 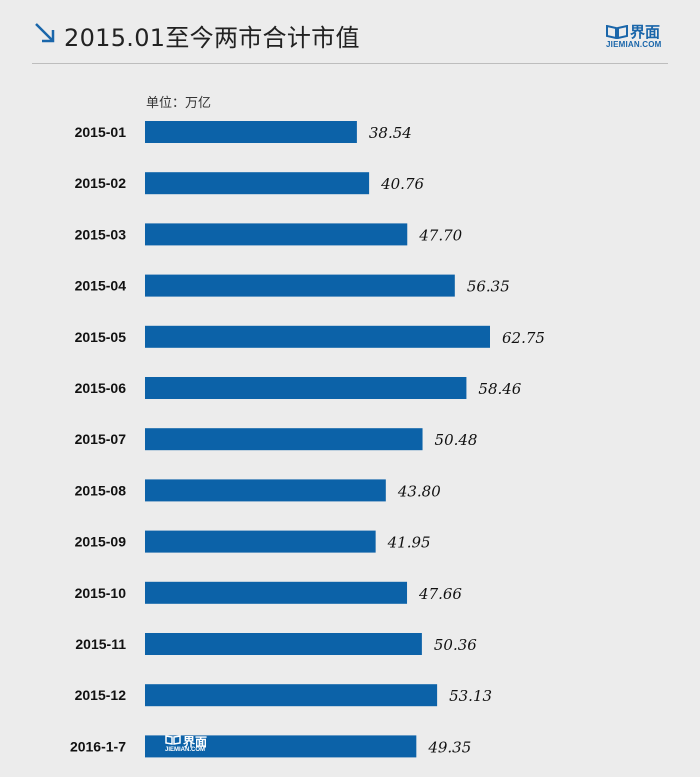 What do you see at coordinates (101, 388) in the screenshot?
I see `category-label: 2015-06` at bounding box center [101, 388].